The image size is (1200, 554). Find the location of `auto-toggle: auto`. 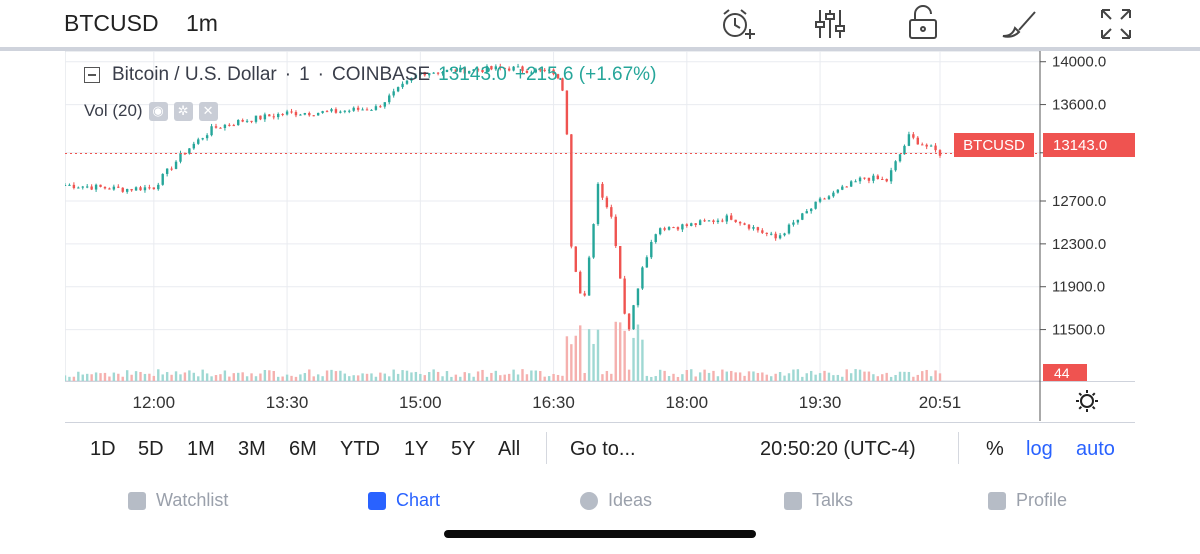

auto-toggle: auto is located at coordinates (1095, 449).